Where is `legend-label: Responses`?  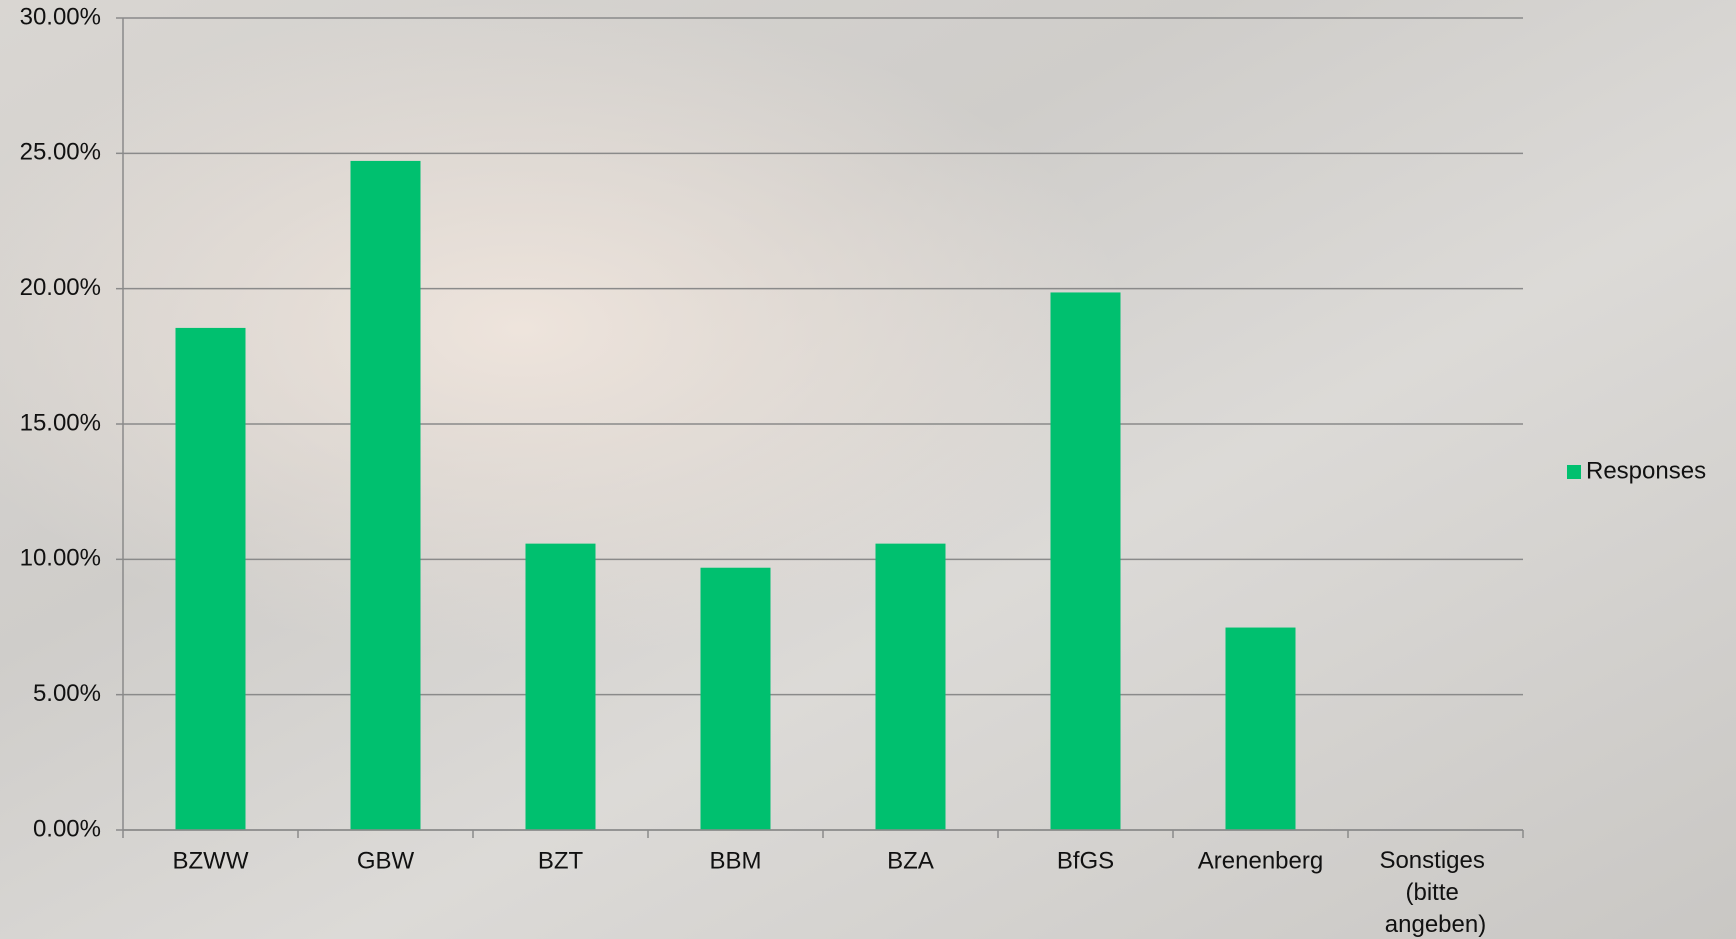 legend-label: Responses is located at coordinates (1646, 470).